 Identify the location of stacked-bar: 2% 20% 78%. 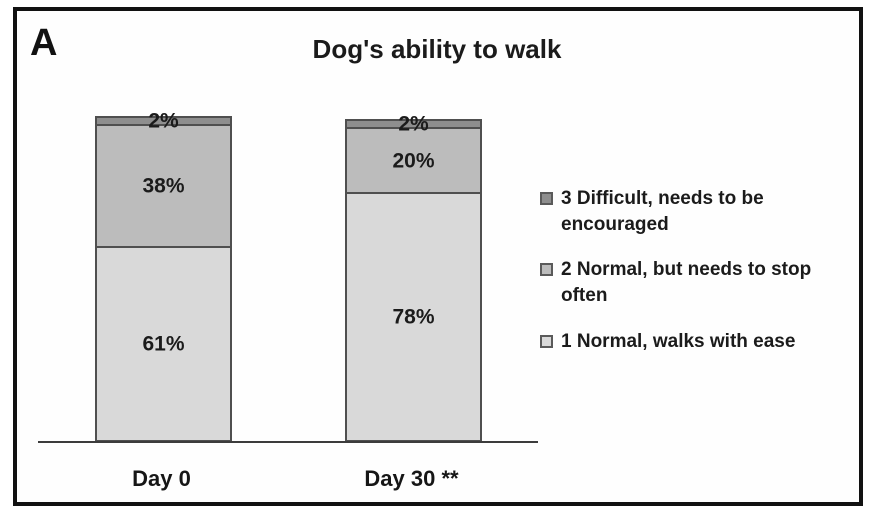
(413, 278).